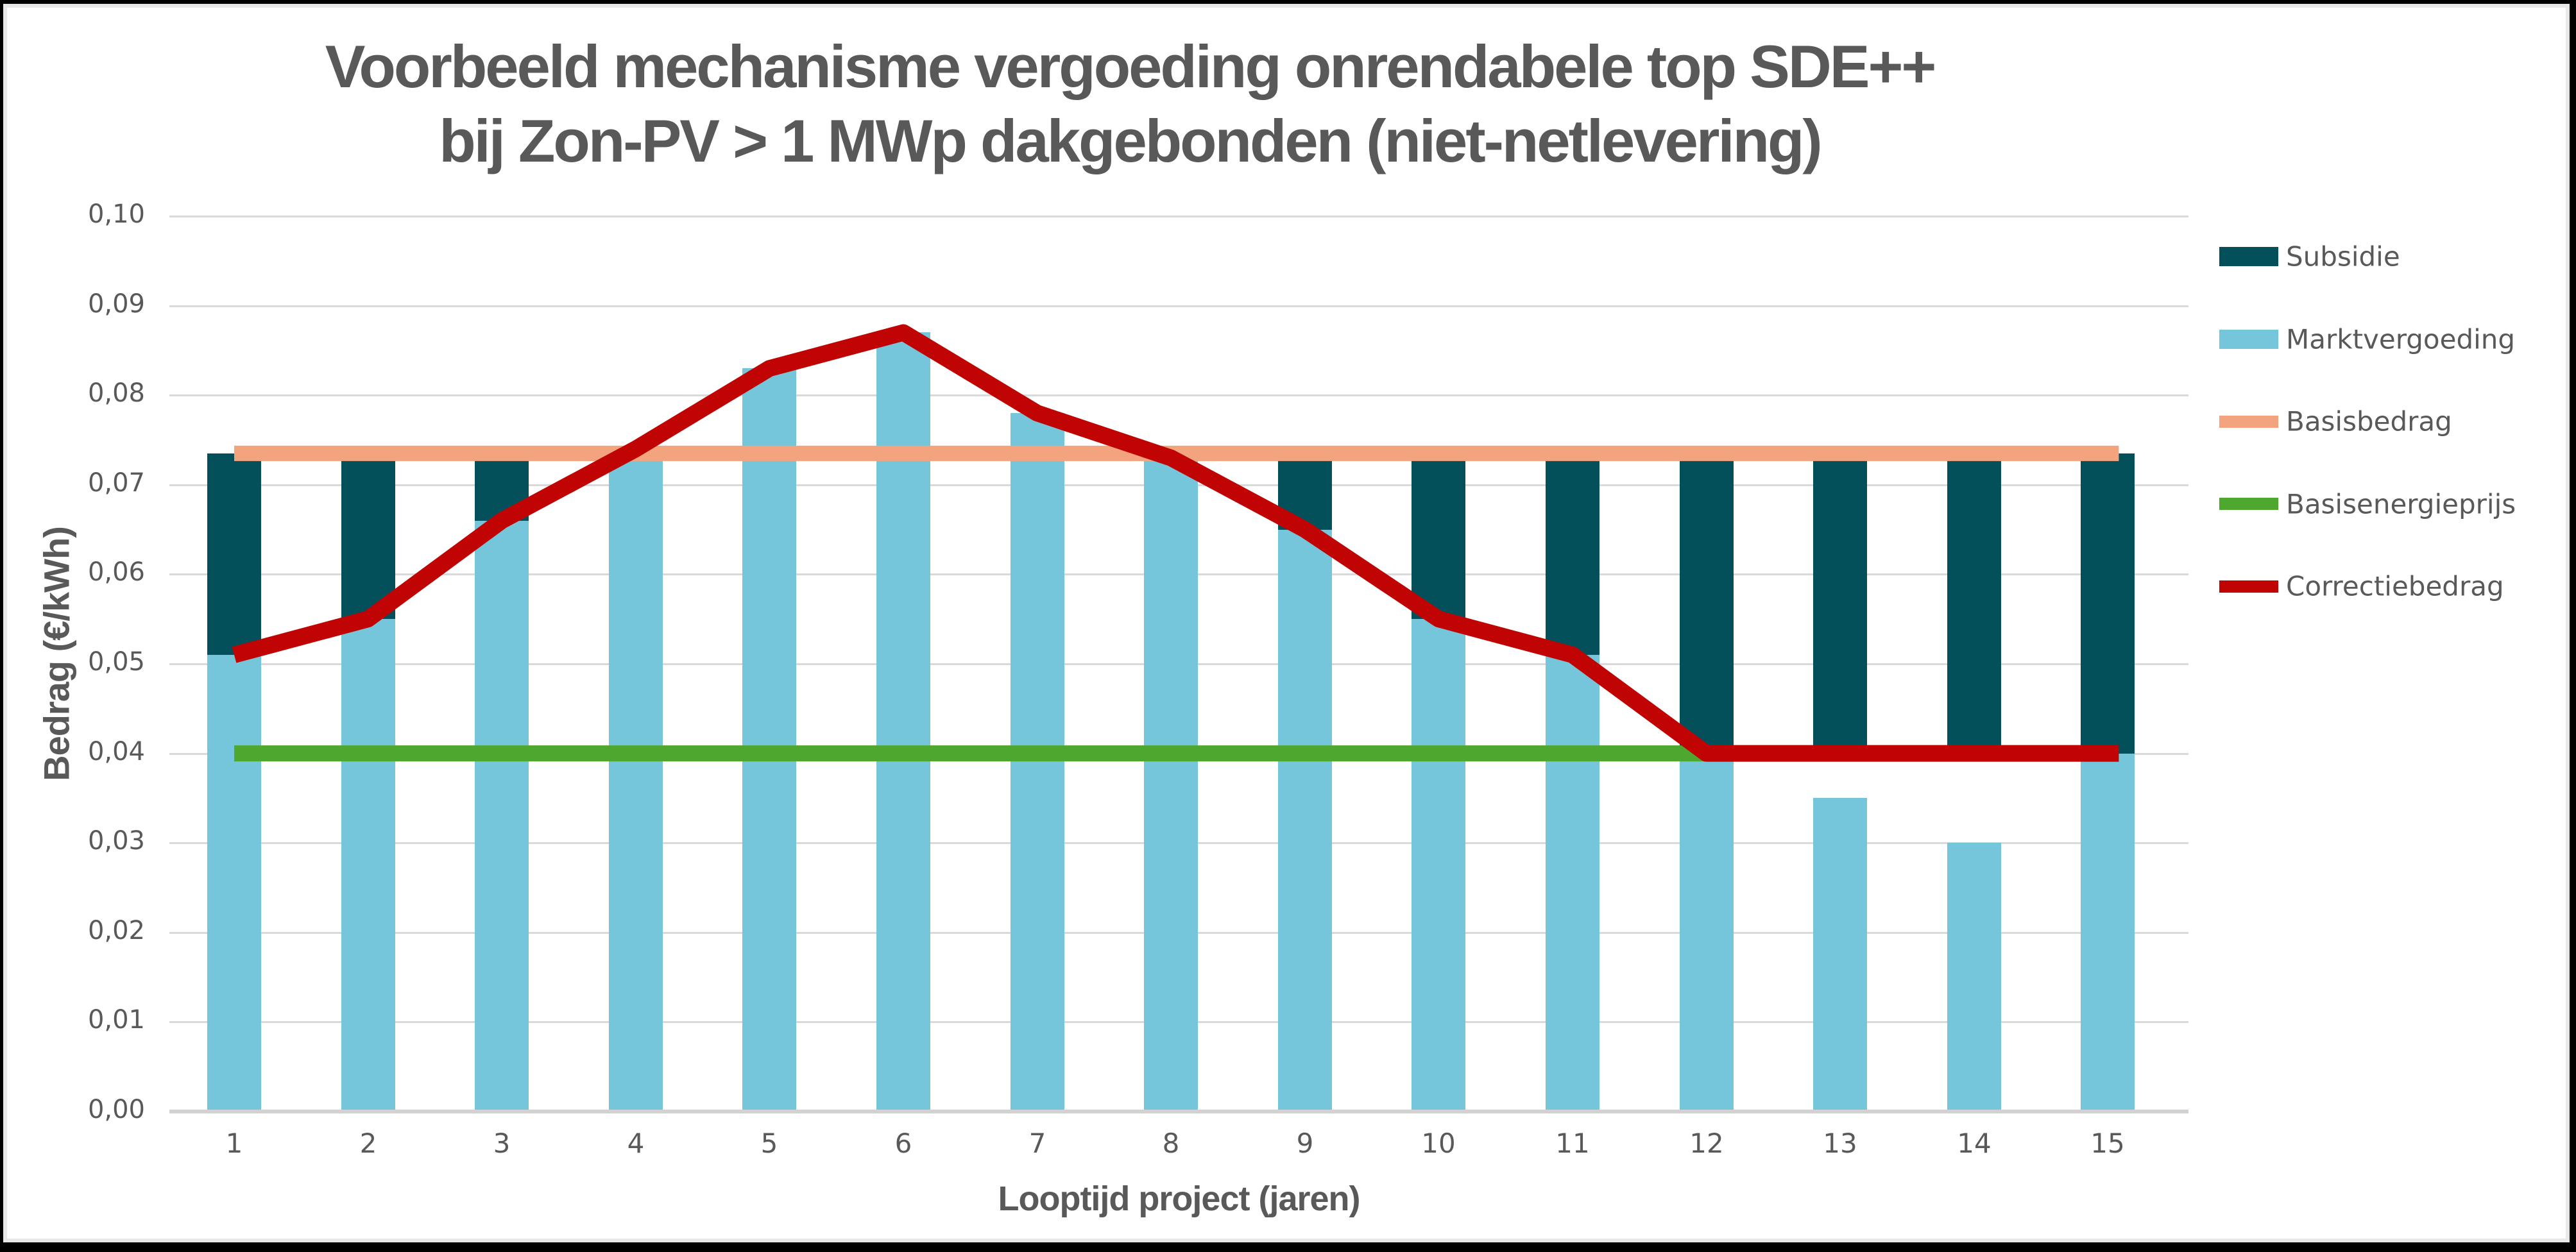  Describe the element at coordinates (116, 752) in the screenshot. I see `y-tick-label: 0,04` at that location.